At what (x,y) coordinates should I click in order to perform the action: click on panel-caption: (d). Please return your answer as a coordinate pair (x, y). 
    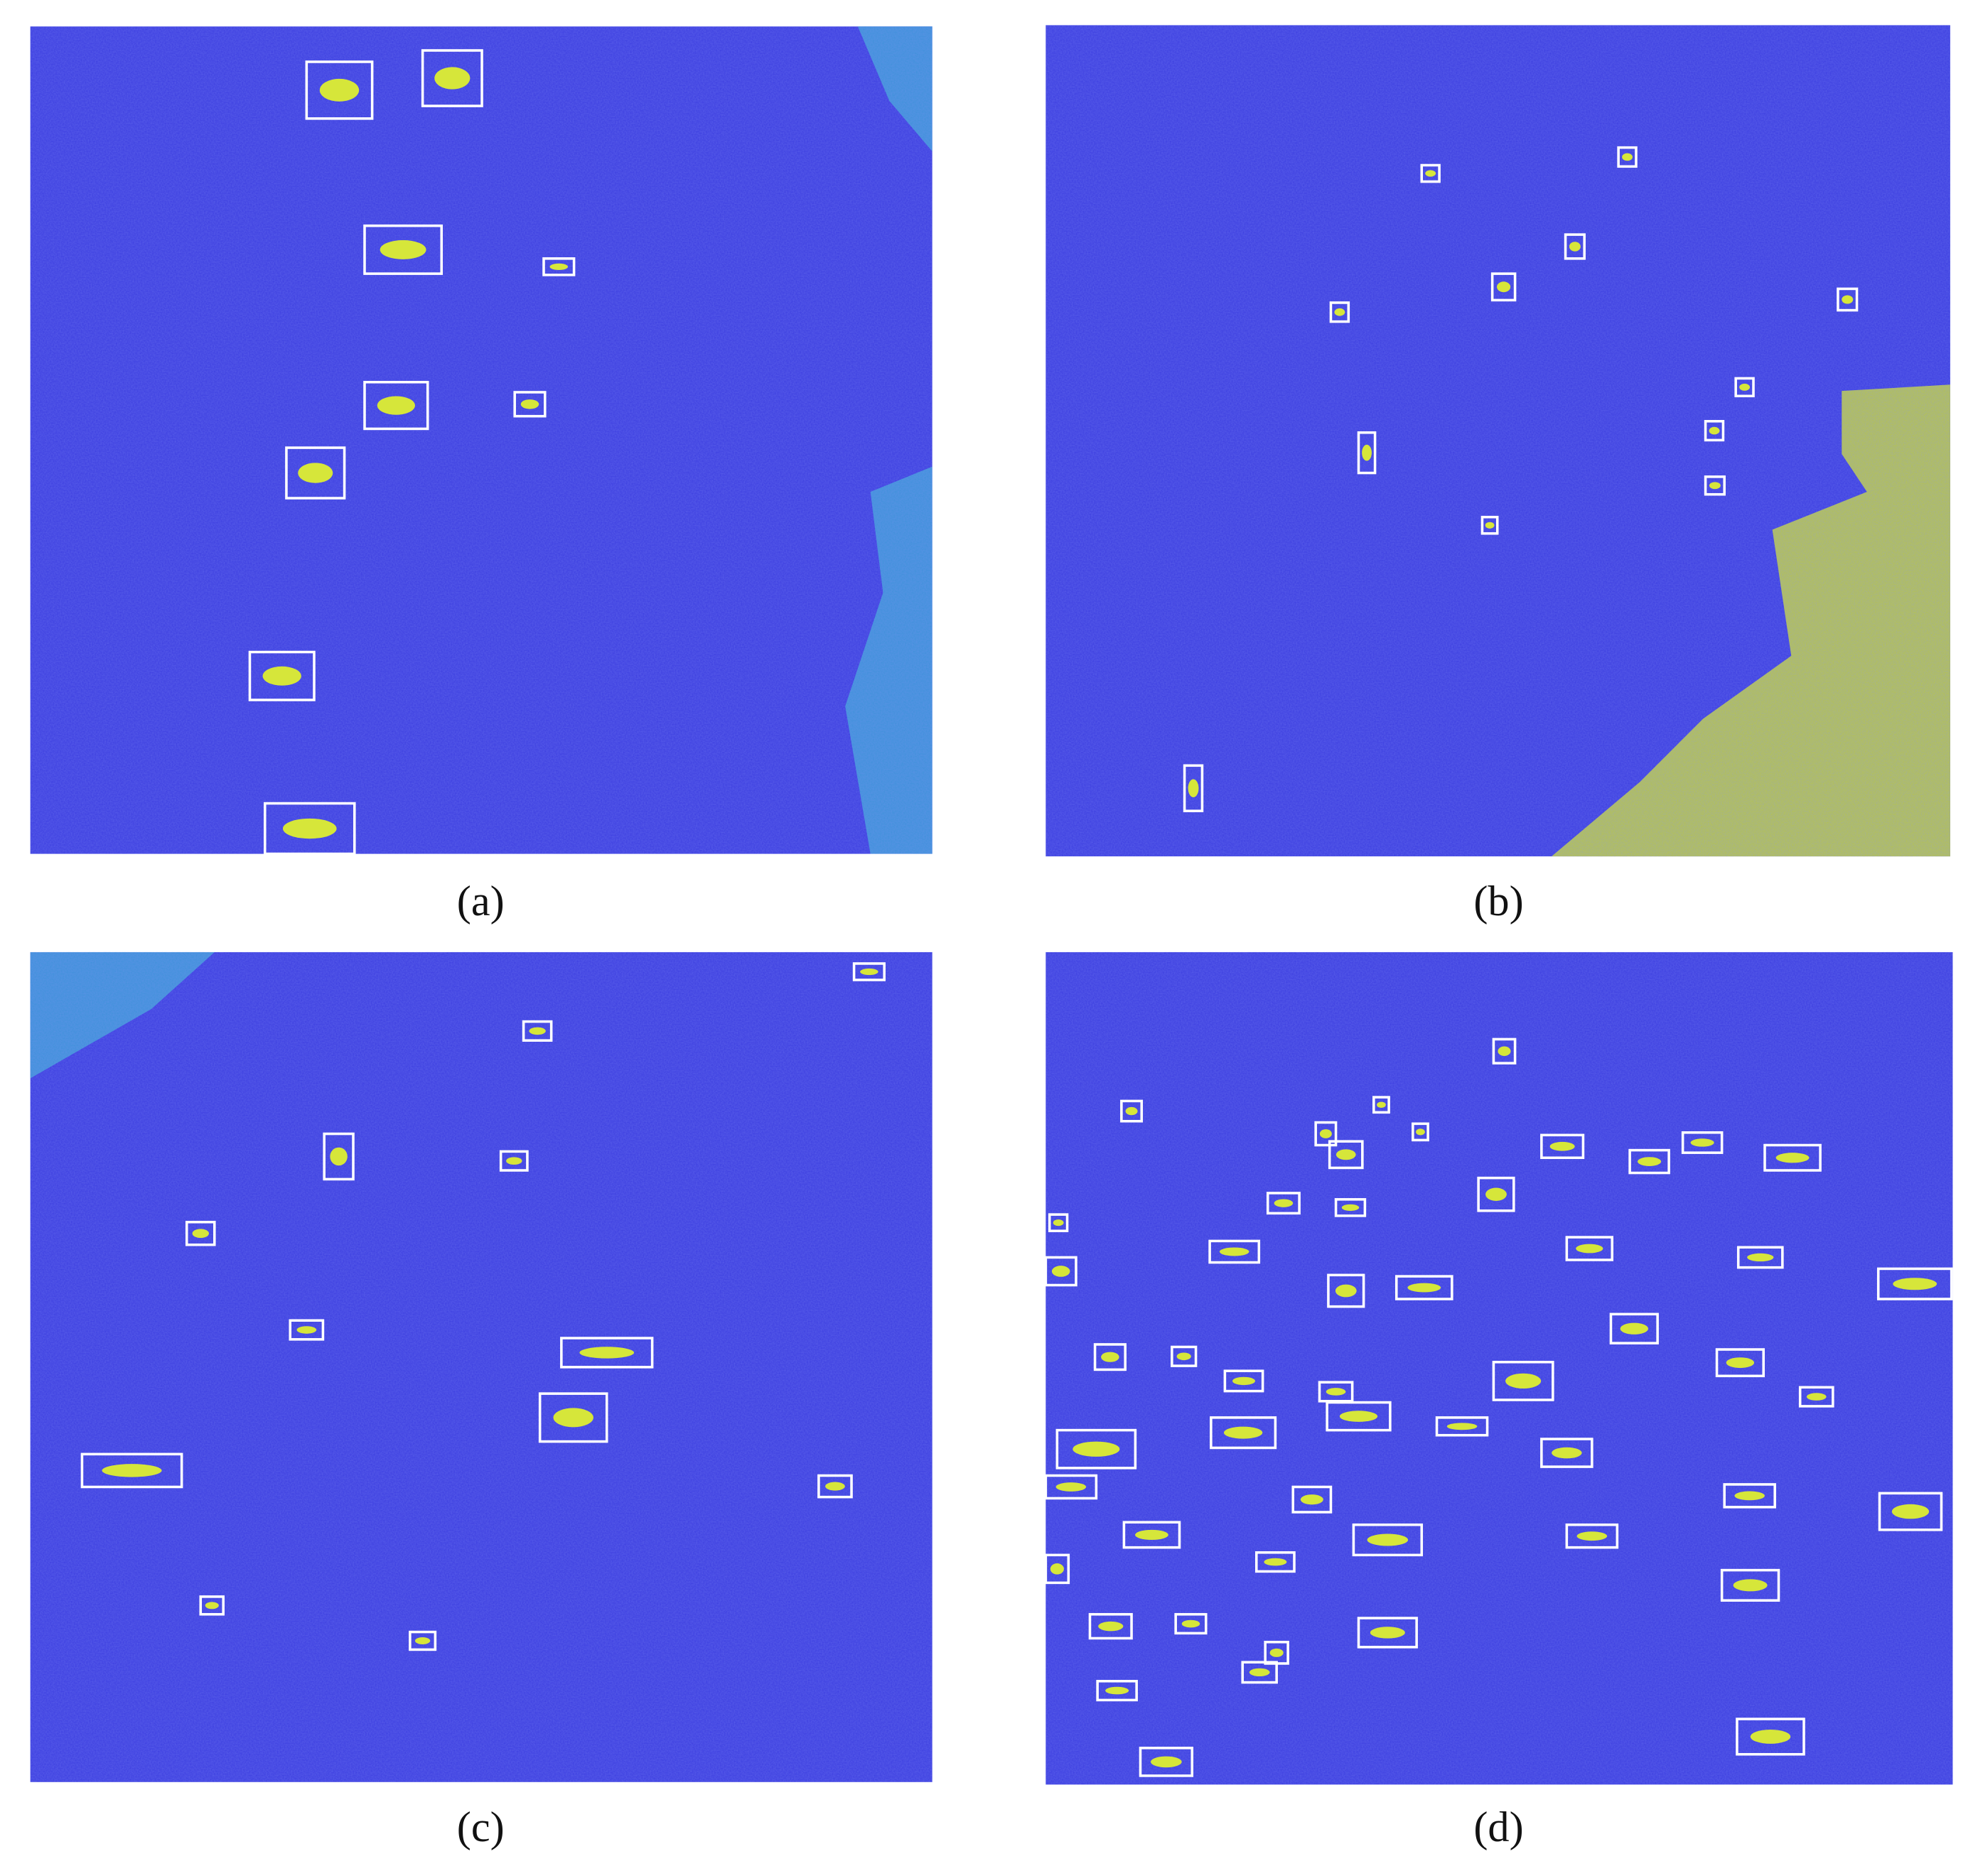
    Looking at the image, I should click on (1498, 1827).